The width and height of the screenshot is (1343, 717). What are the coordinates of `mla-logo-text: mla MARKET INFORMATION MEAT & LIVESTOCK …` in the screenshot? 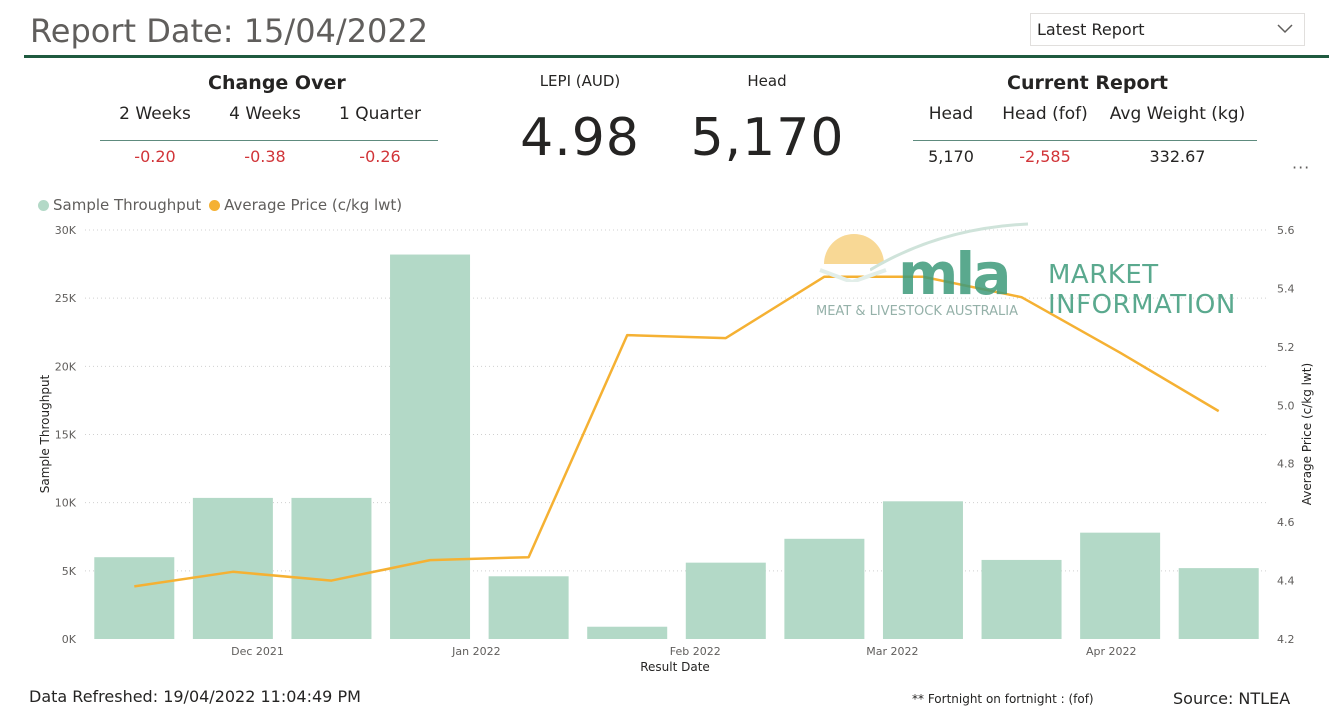 It's located at (1035, 272).